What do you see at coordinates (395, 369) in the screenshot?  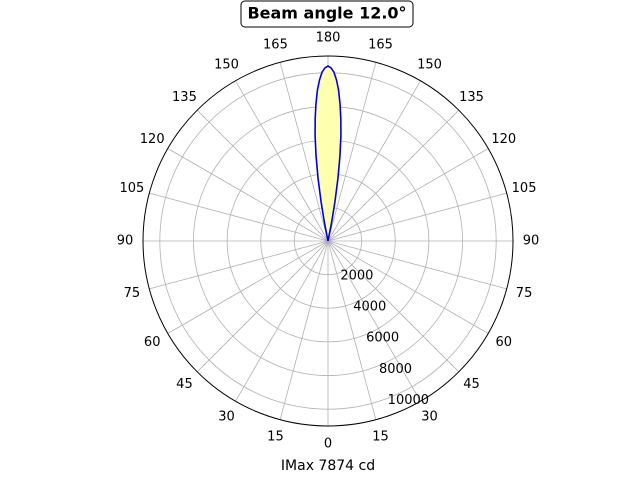 I see `r-tick-label: 8000` at bounding box center [395, 369].